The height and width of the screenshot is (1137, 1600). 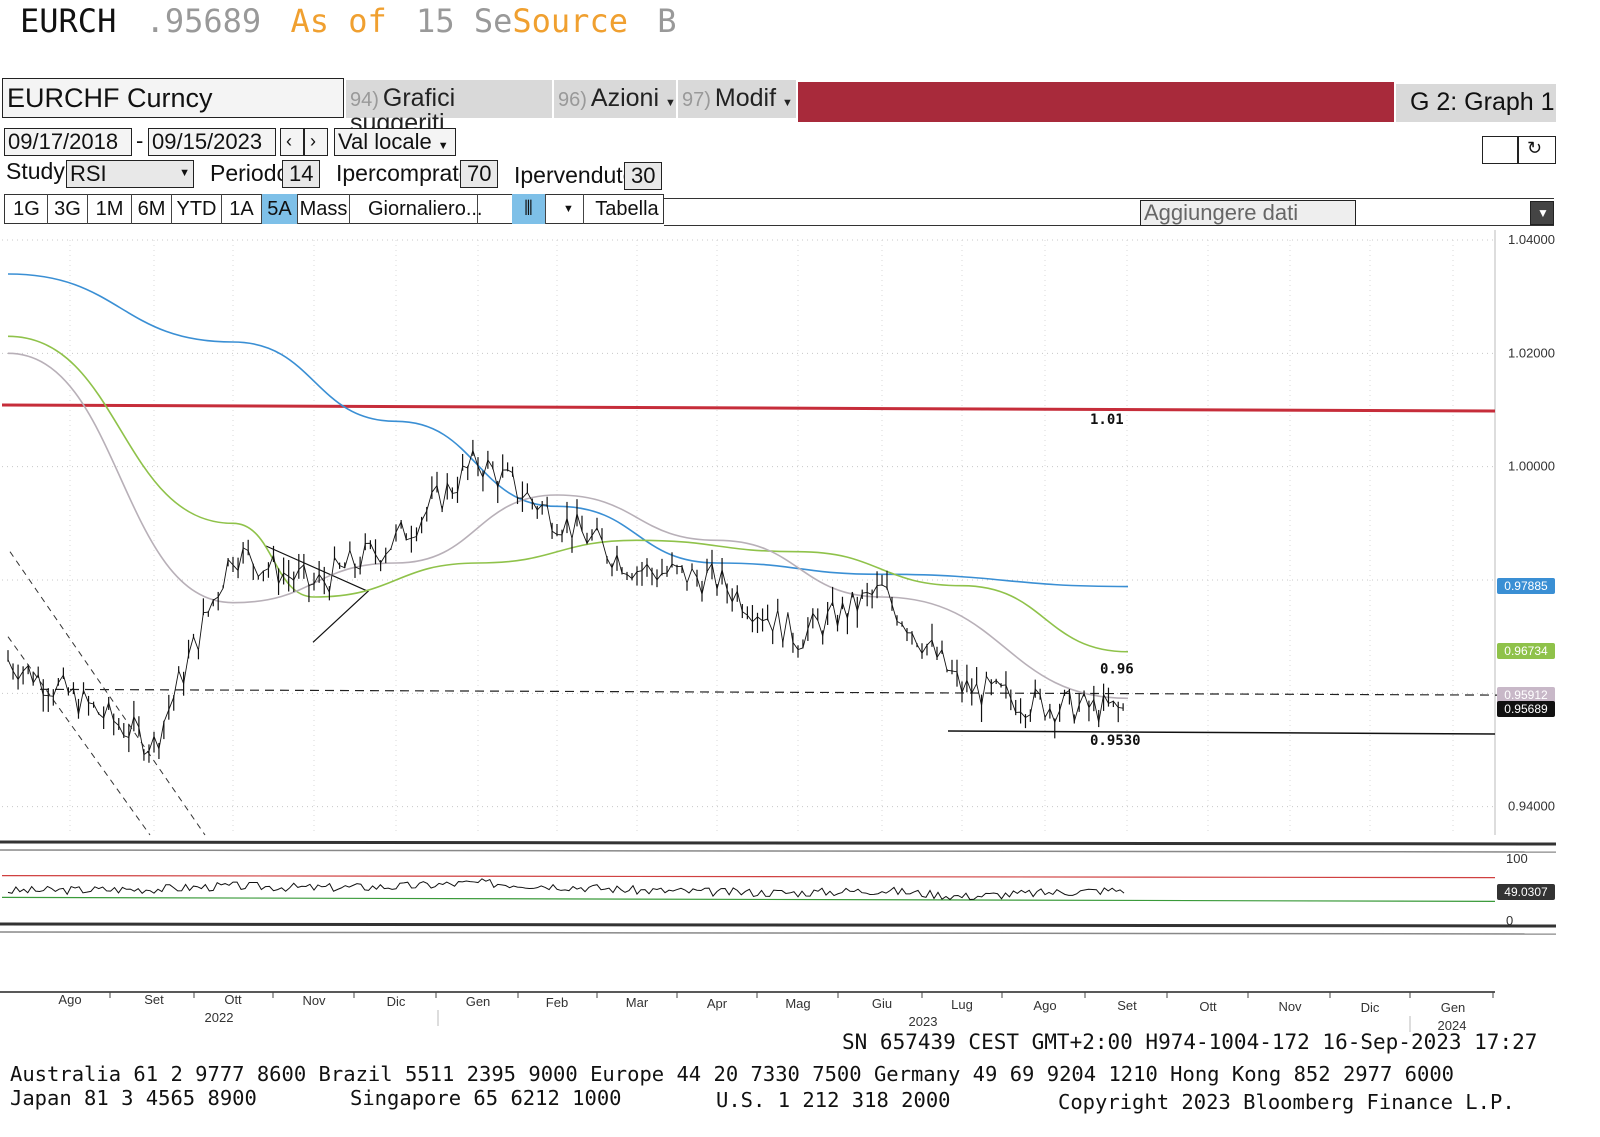 I want to click on trend-channel-upper, so click(x=107, y=693).